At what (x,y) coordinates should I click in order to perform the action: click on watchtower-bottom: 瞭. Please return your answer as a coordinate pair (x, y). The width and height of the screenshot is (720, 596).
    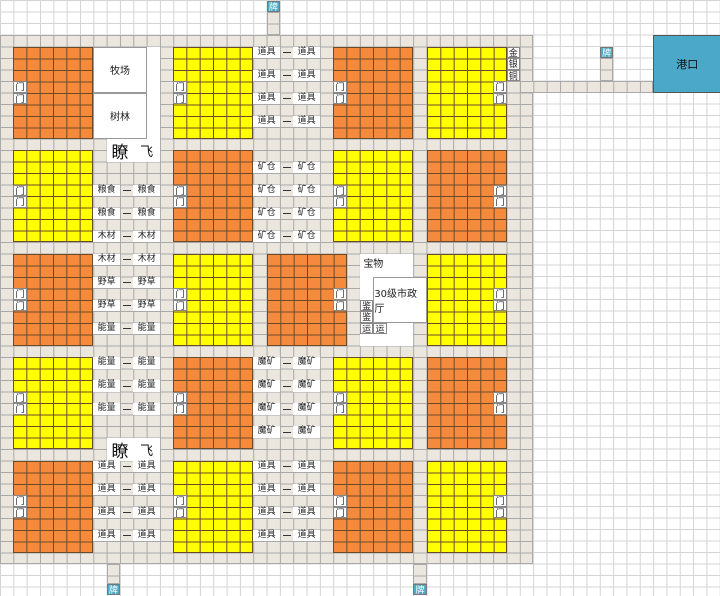
    Looking at the image, I should click on (120, 449).